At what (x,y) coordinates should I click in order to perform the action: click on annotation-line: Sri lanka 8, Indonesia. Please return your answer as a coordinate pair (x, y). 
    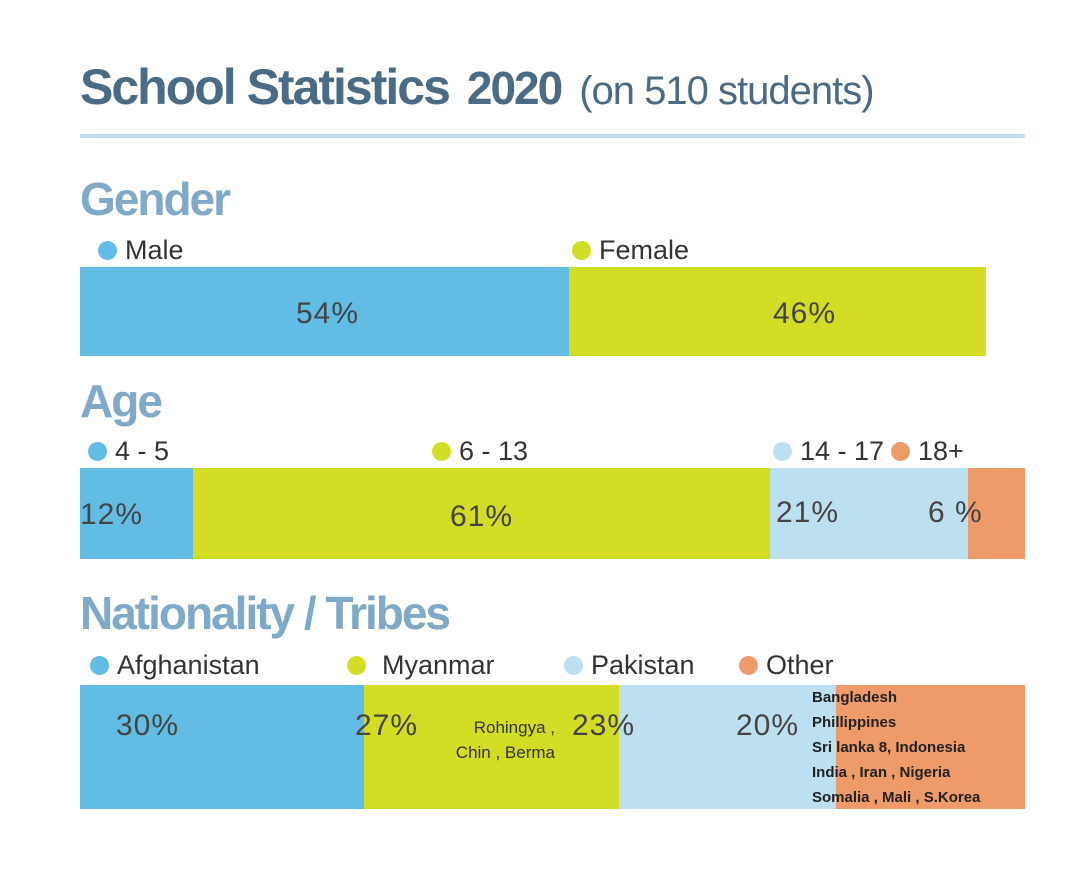
    Looking at the image, I should click on (889, 747).